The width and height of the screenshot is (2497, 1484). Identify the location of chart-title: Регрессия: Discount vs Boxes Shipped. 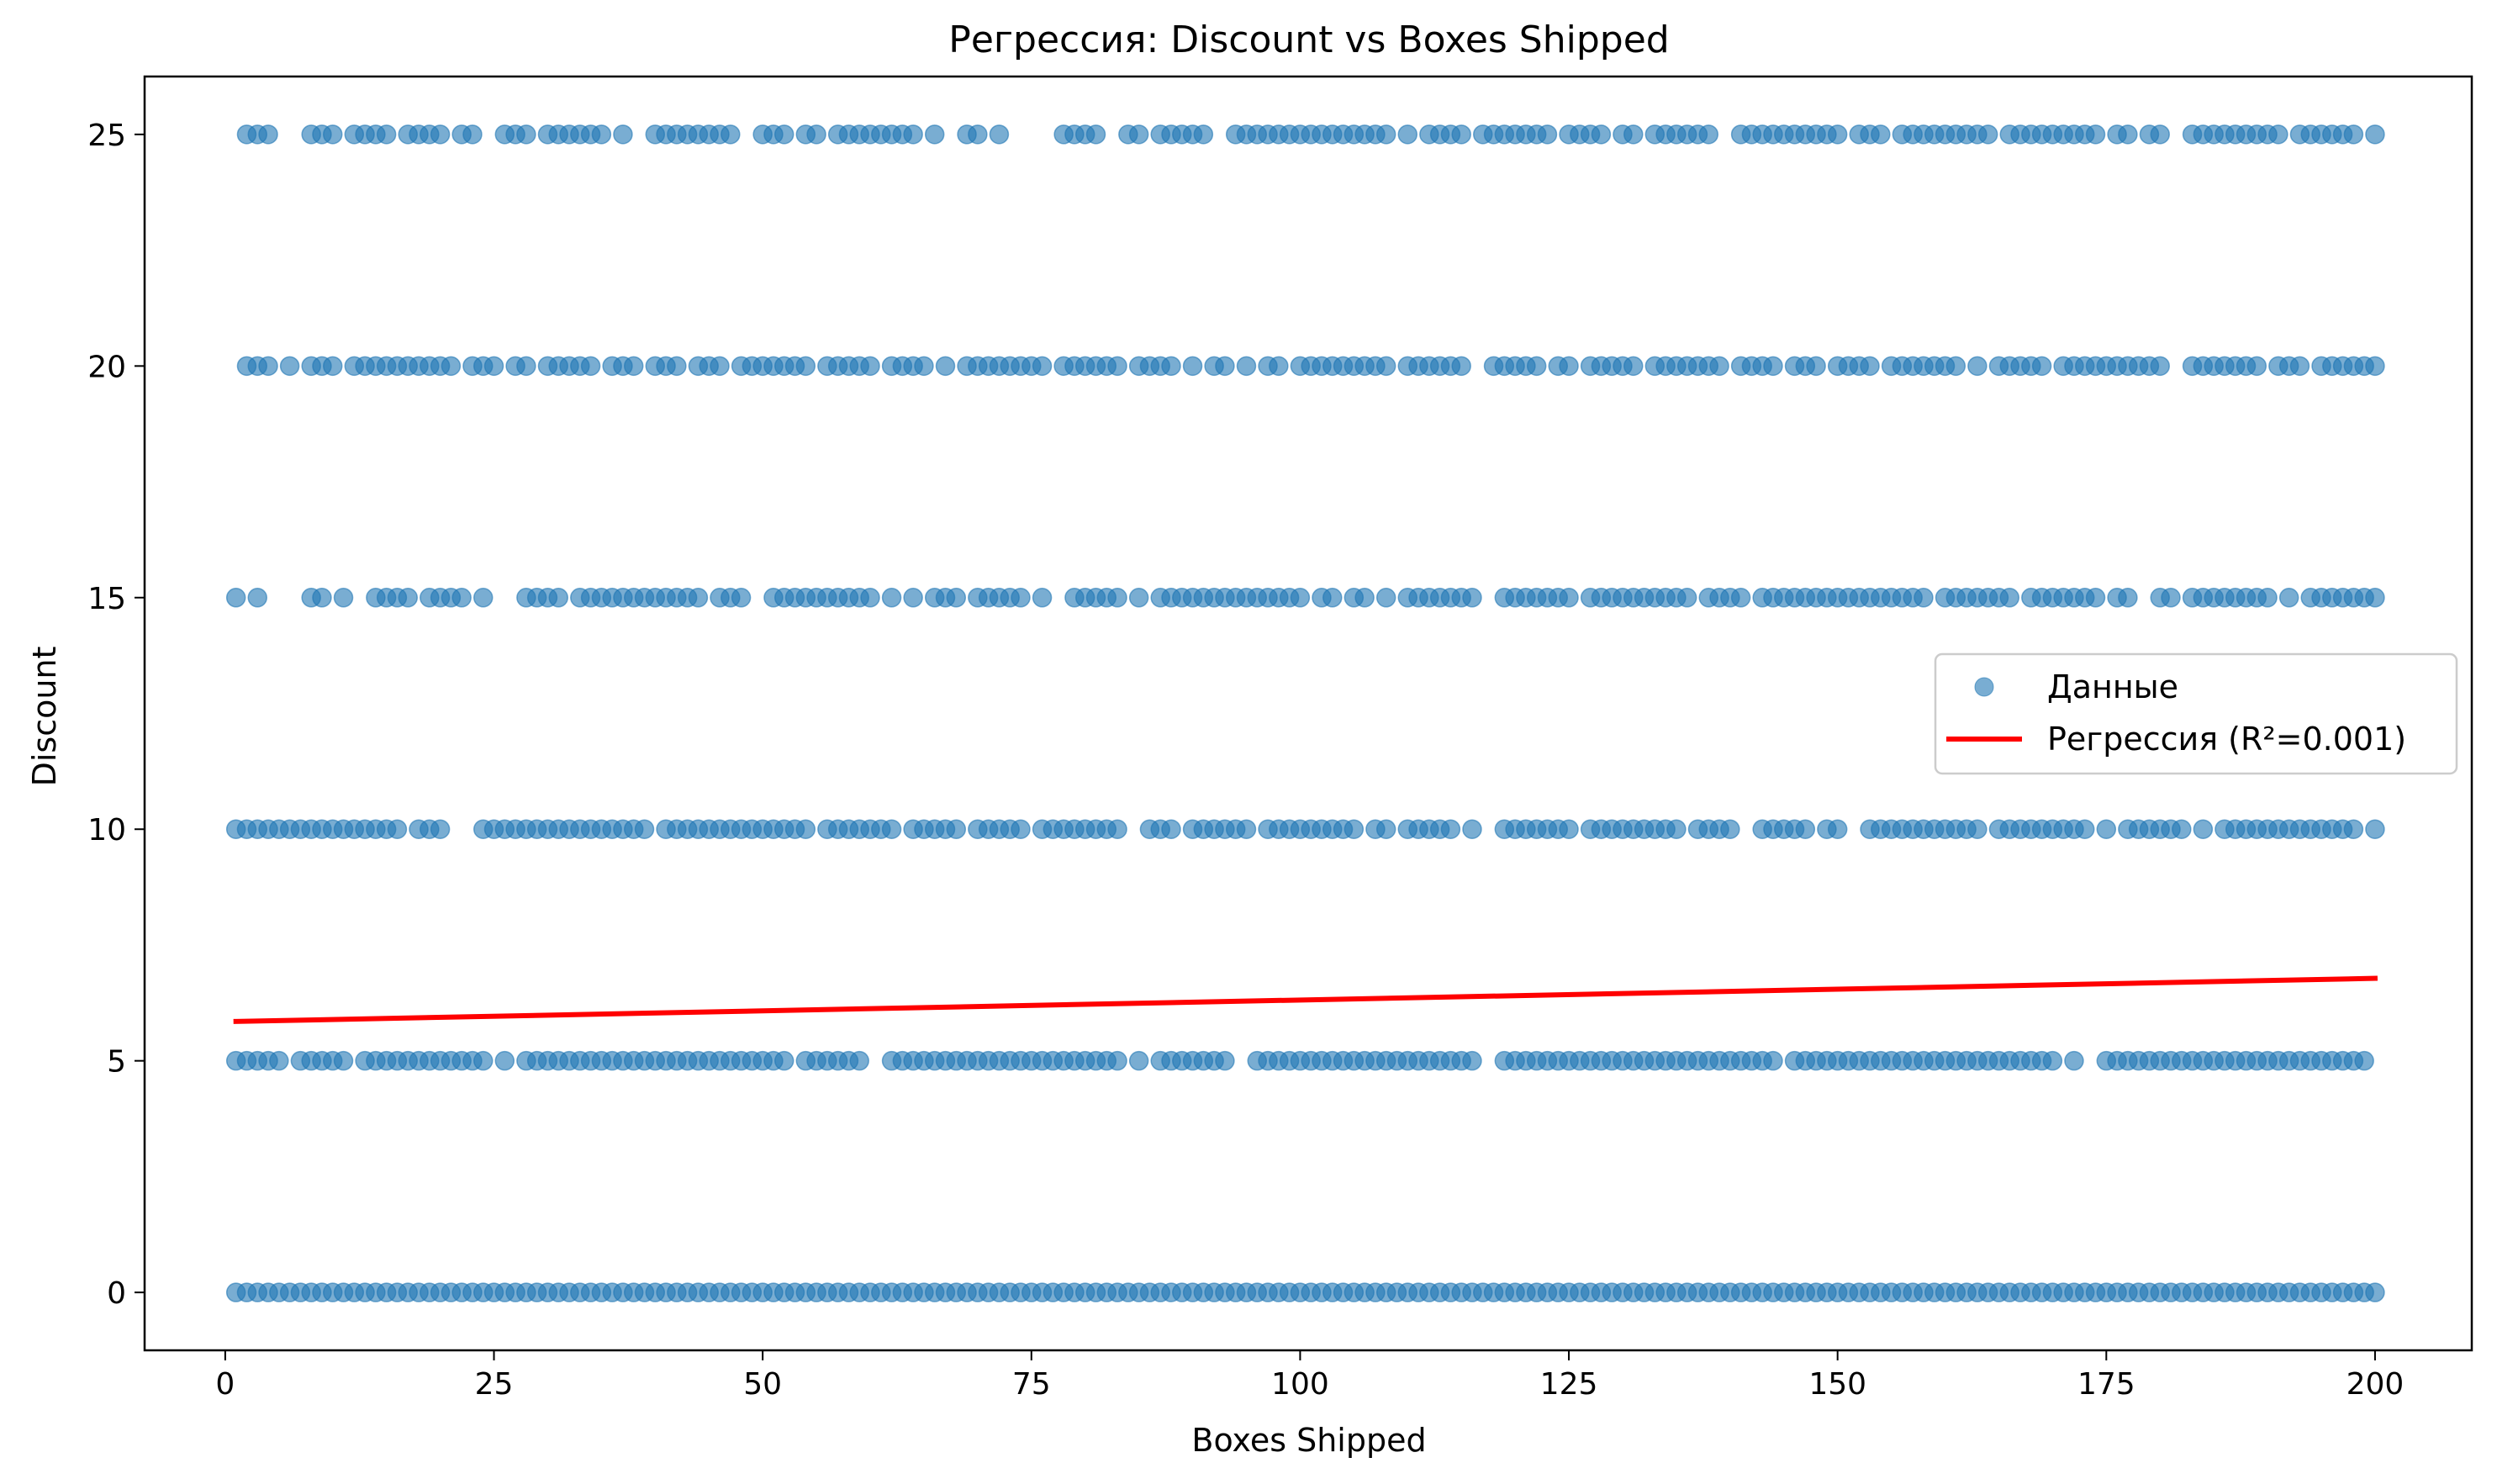
(1308, 39).